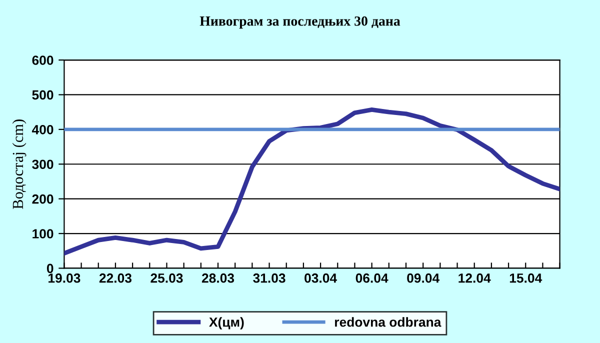 Image resolution: width=600 pixels, height=343 pixels. I want to click on x-tick-label: 19.03, so click(64, 278).